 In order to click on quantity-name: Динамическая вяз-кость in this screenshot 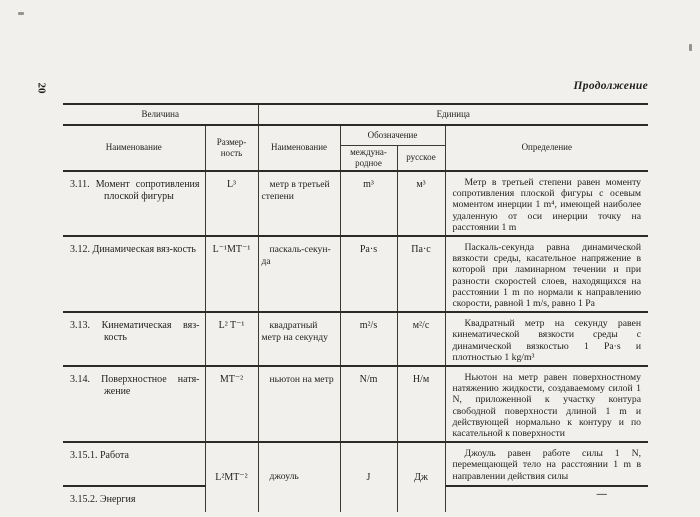, I will do `click(144, 250)`.